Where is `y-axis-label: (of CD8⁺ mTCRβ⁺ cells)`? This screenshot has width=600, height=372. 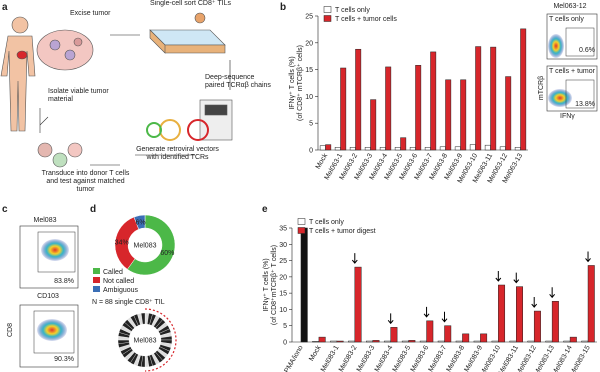
y-axis-label: (of CD8⁺ mTCRβ⁺ cells) is located at coordinates (300, 83).